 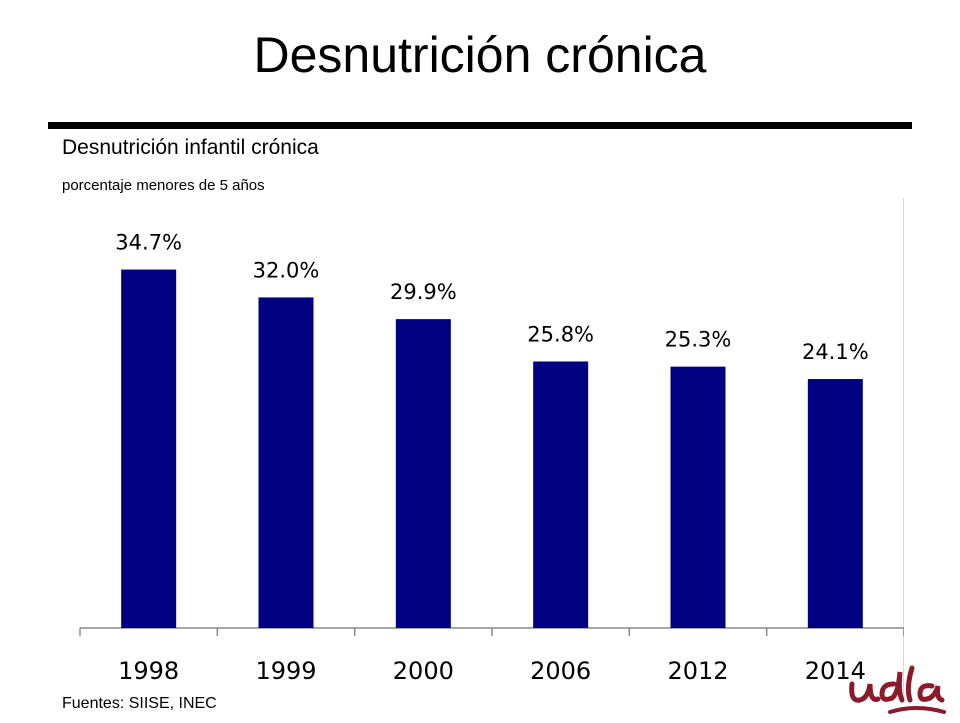 I want to click on bar-2012, so click(x=698, y=497).